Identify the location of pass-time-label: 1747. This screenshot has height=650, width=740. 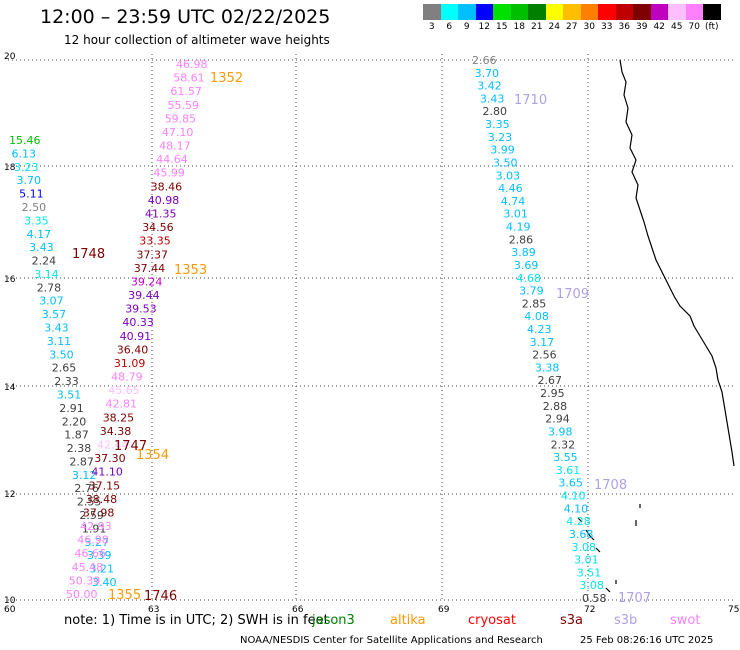
(130, 446).